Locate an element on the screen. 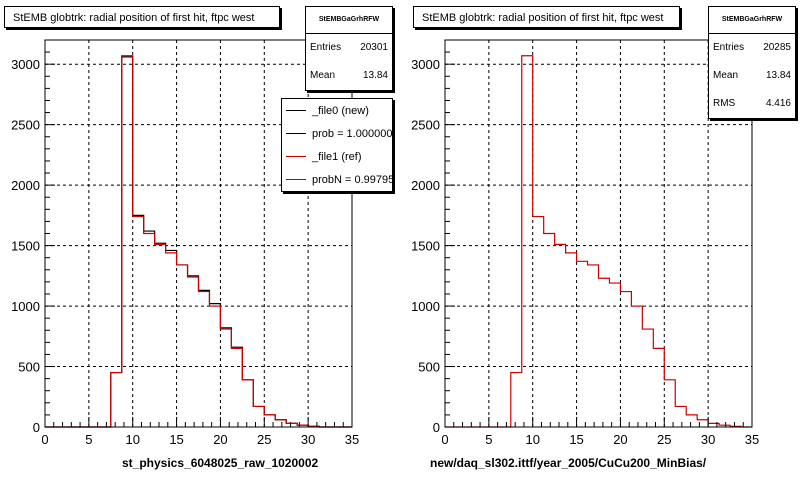 The width and height of the screenshot is (800, 480). legend-label: _file0 (new) is located at coordinates (340, 110).